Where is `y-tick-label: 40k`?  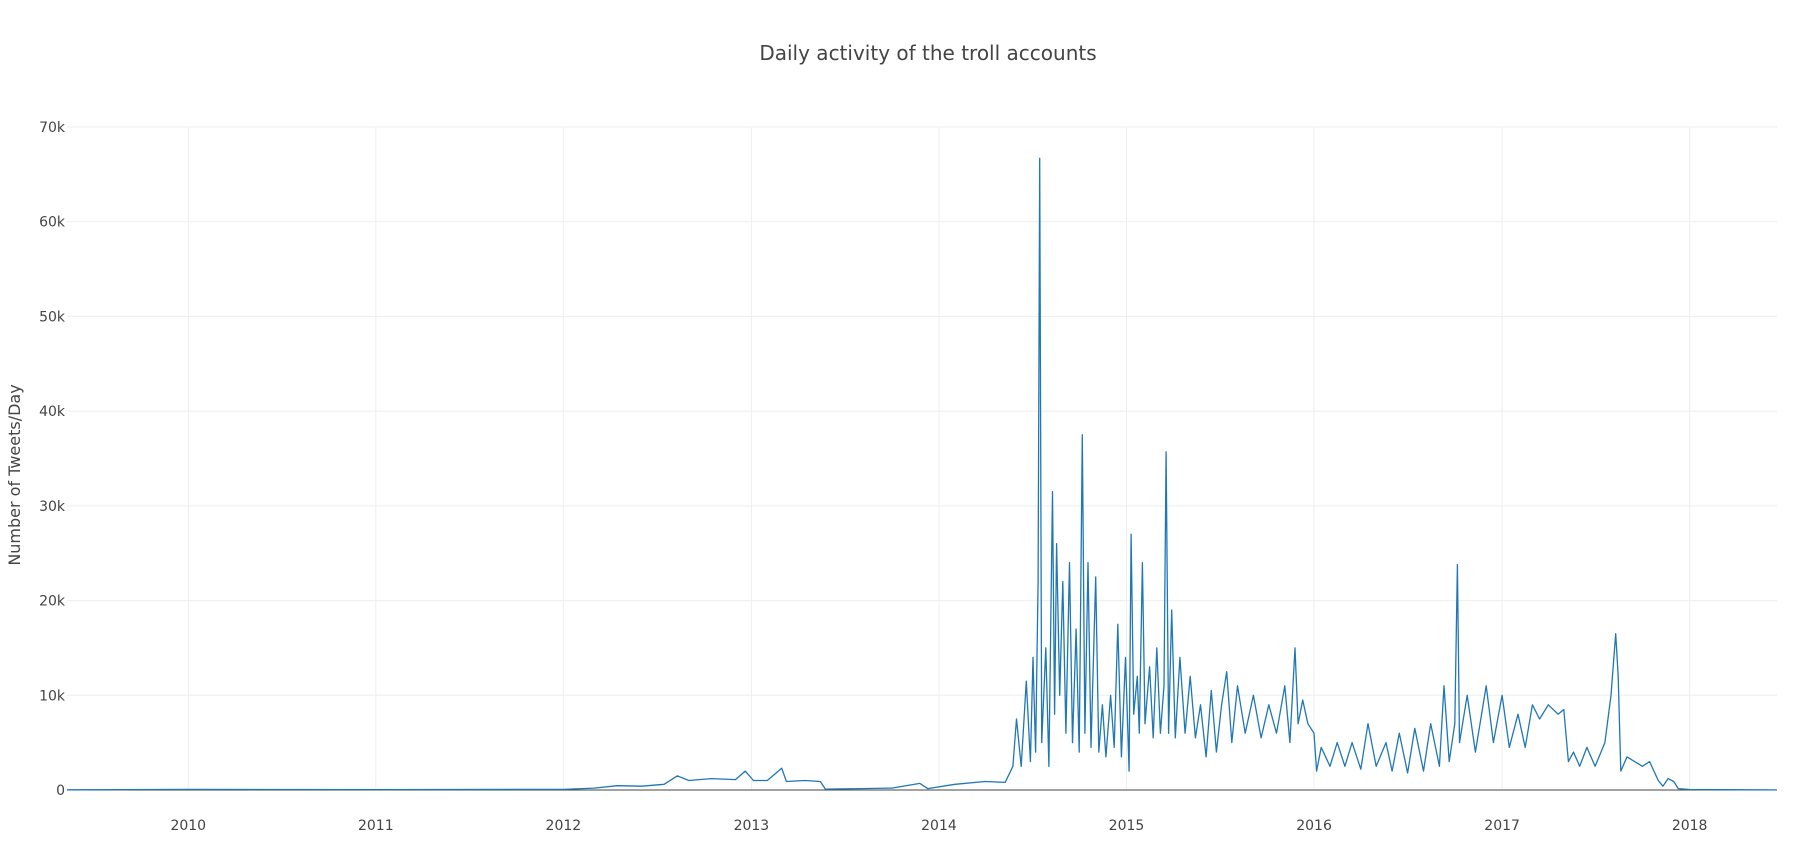
y-tick-label: 40k is located at coordinates (52, 412).